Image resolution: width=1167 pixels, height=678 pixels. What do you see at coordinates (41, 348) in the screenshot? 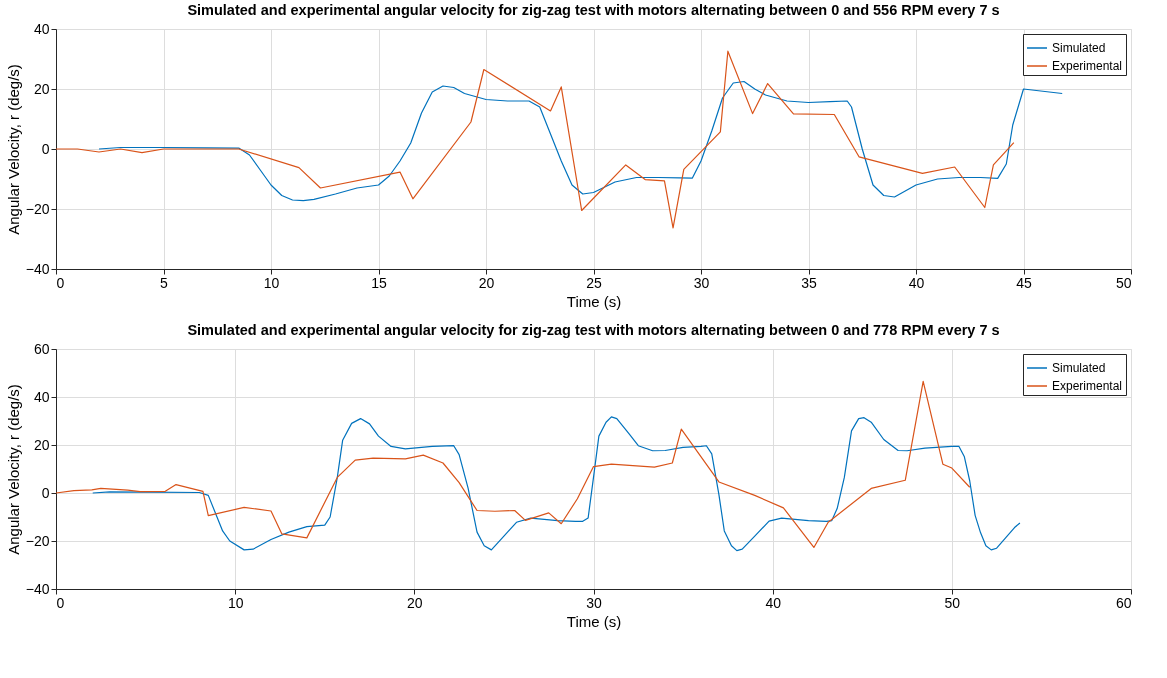
I see `y-tick-label: 60` at bounding box center [41, 348].